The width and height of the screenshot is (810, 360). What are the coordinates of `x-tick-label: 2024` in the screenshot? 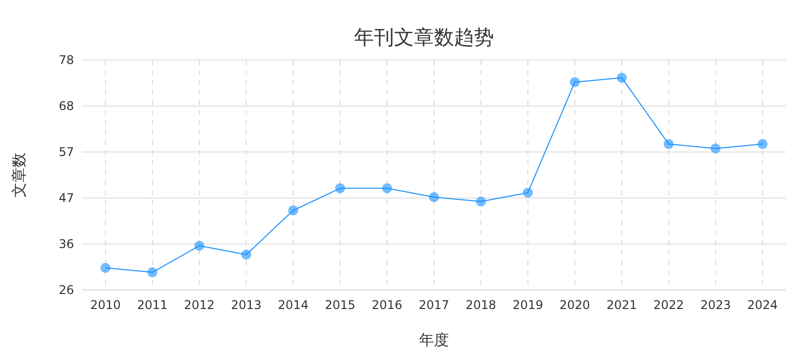 It's located at (762, 305).